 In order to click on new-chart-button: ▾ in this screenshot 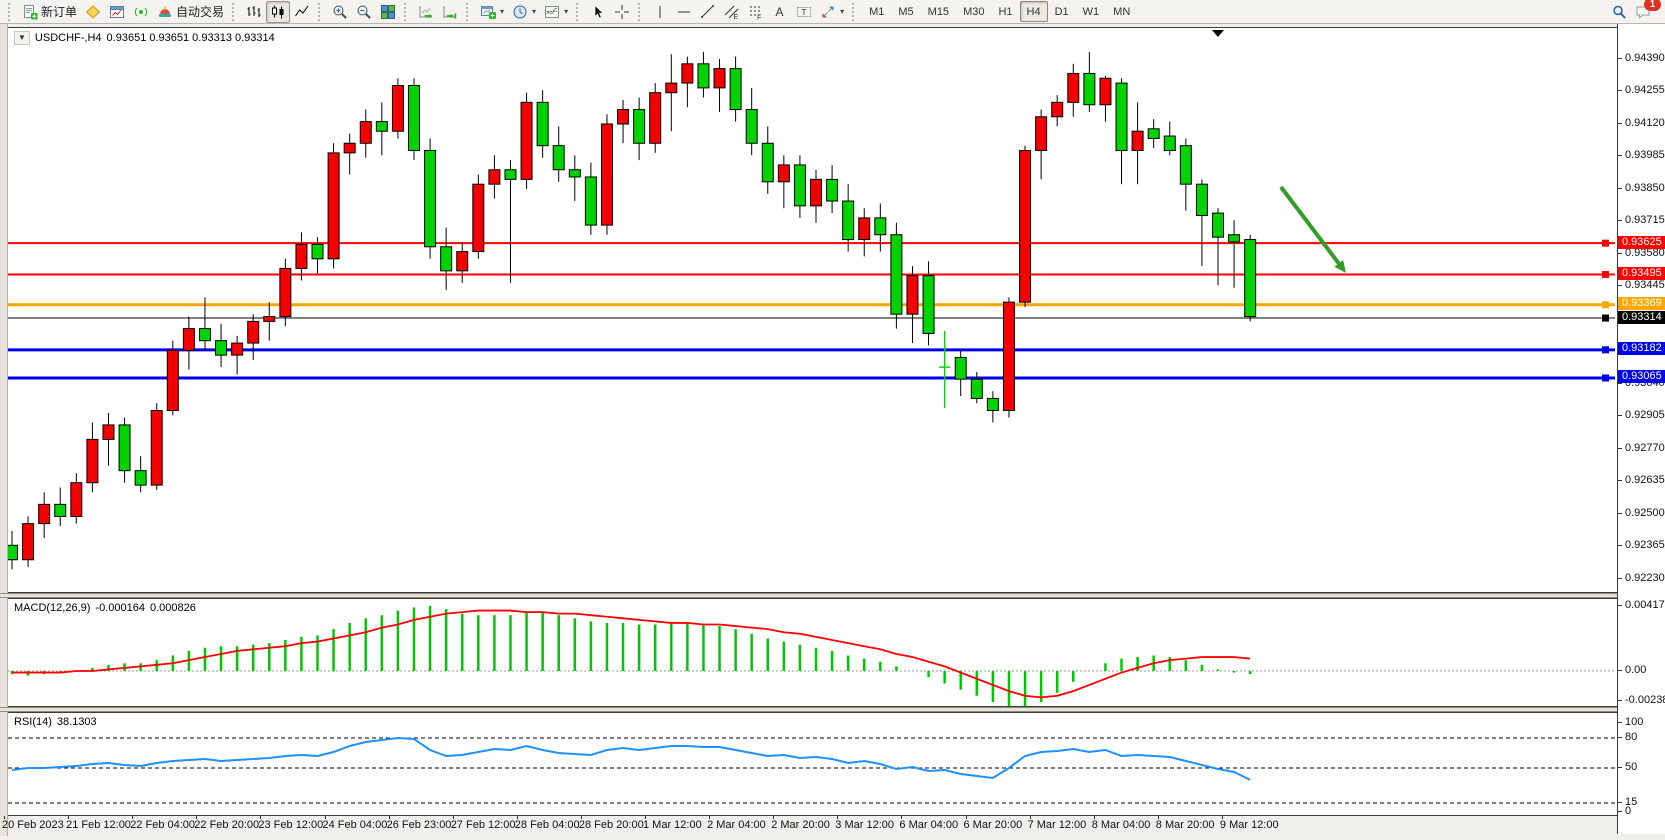, I will do `click(492, 12)`.